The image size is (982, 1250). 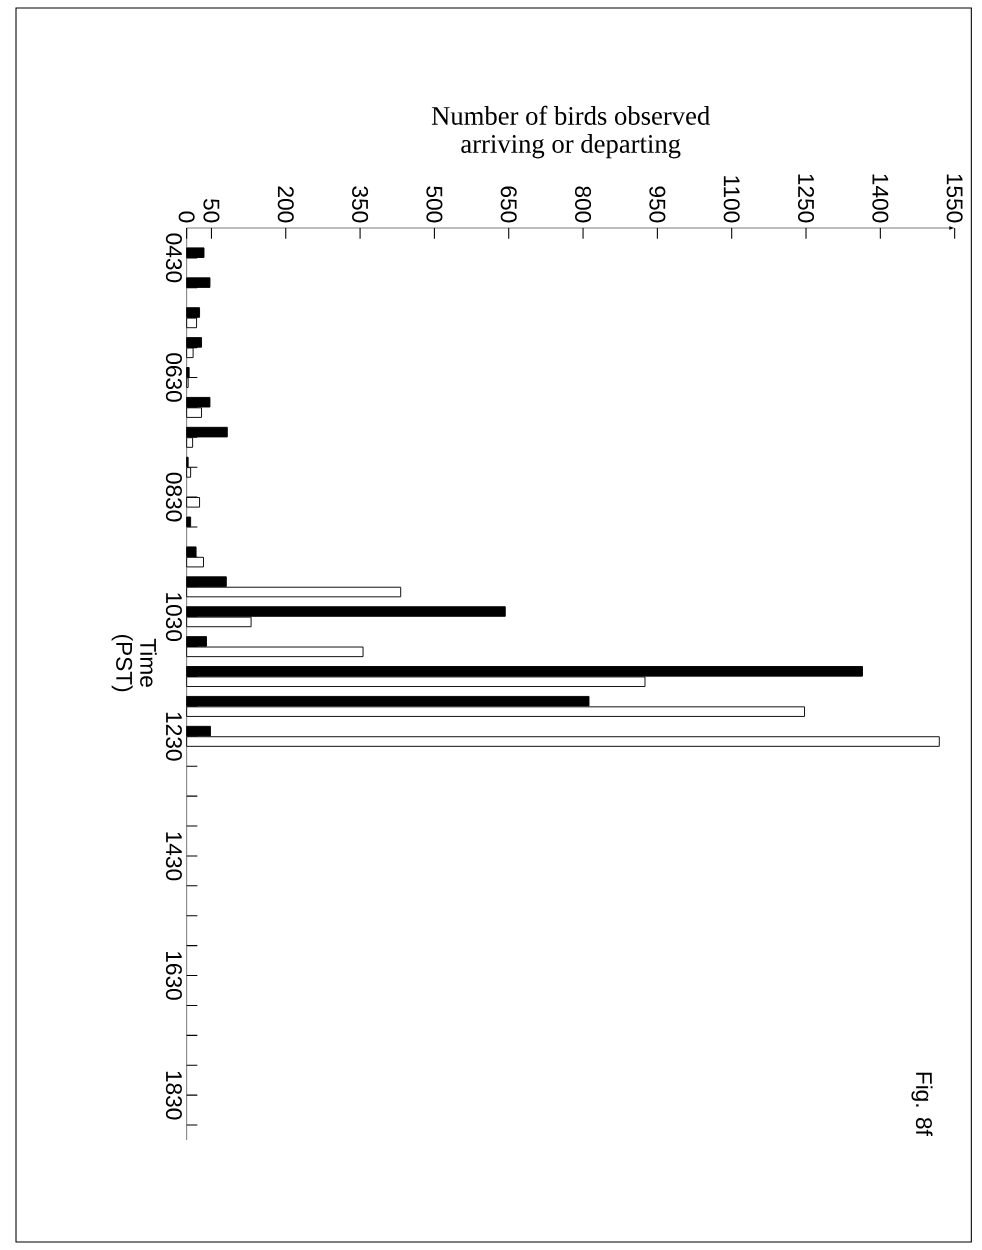 I want to click on x-tick-label: 800, so click(x=583, y=204).